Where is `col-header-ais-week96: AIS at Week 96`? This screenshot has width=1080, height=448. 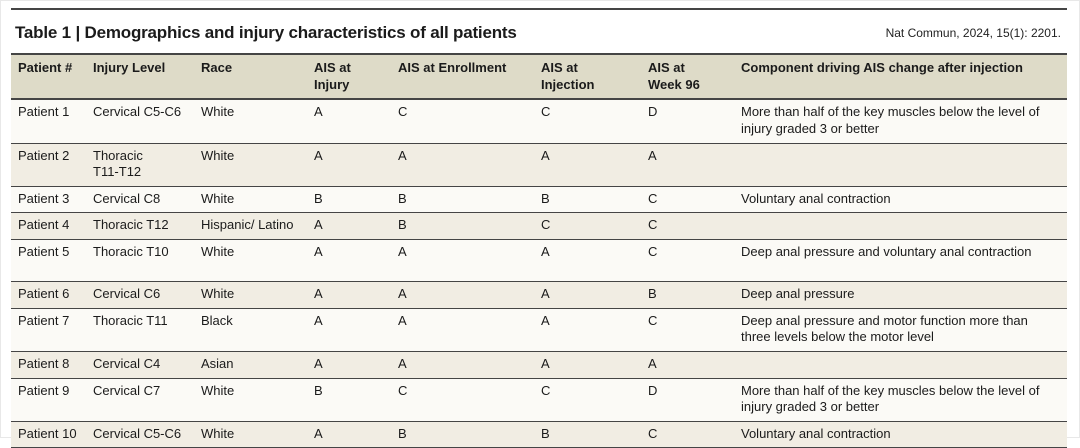
col-header-ais-week96: AIS at Week 96 is located at coordinates (687, 76).